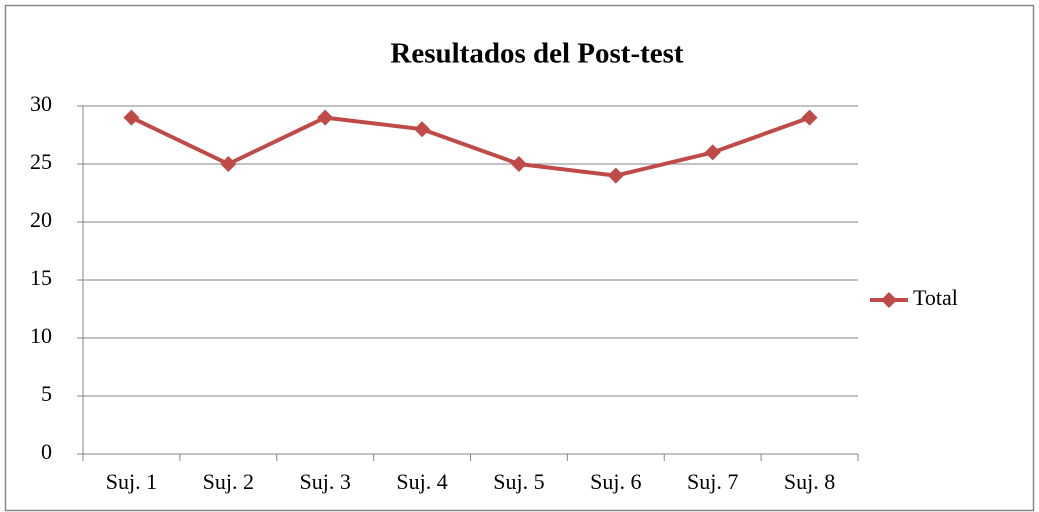 The width and height of the screenshot is (1039, 512). I want to click on y-tick-label: 5, so click(46, 393).